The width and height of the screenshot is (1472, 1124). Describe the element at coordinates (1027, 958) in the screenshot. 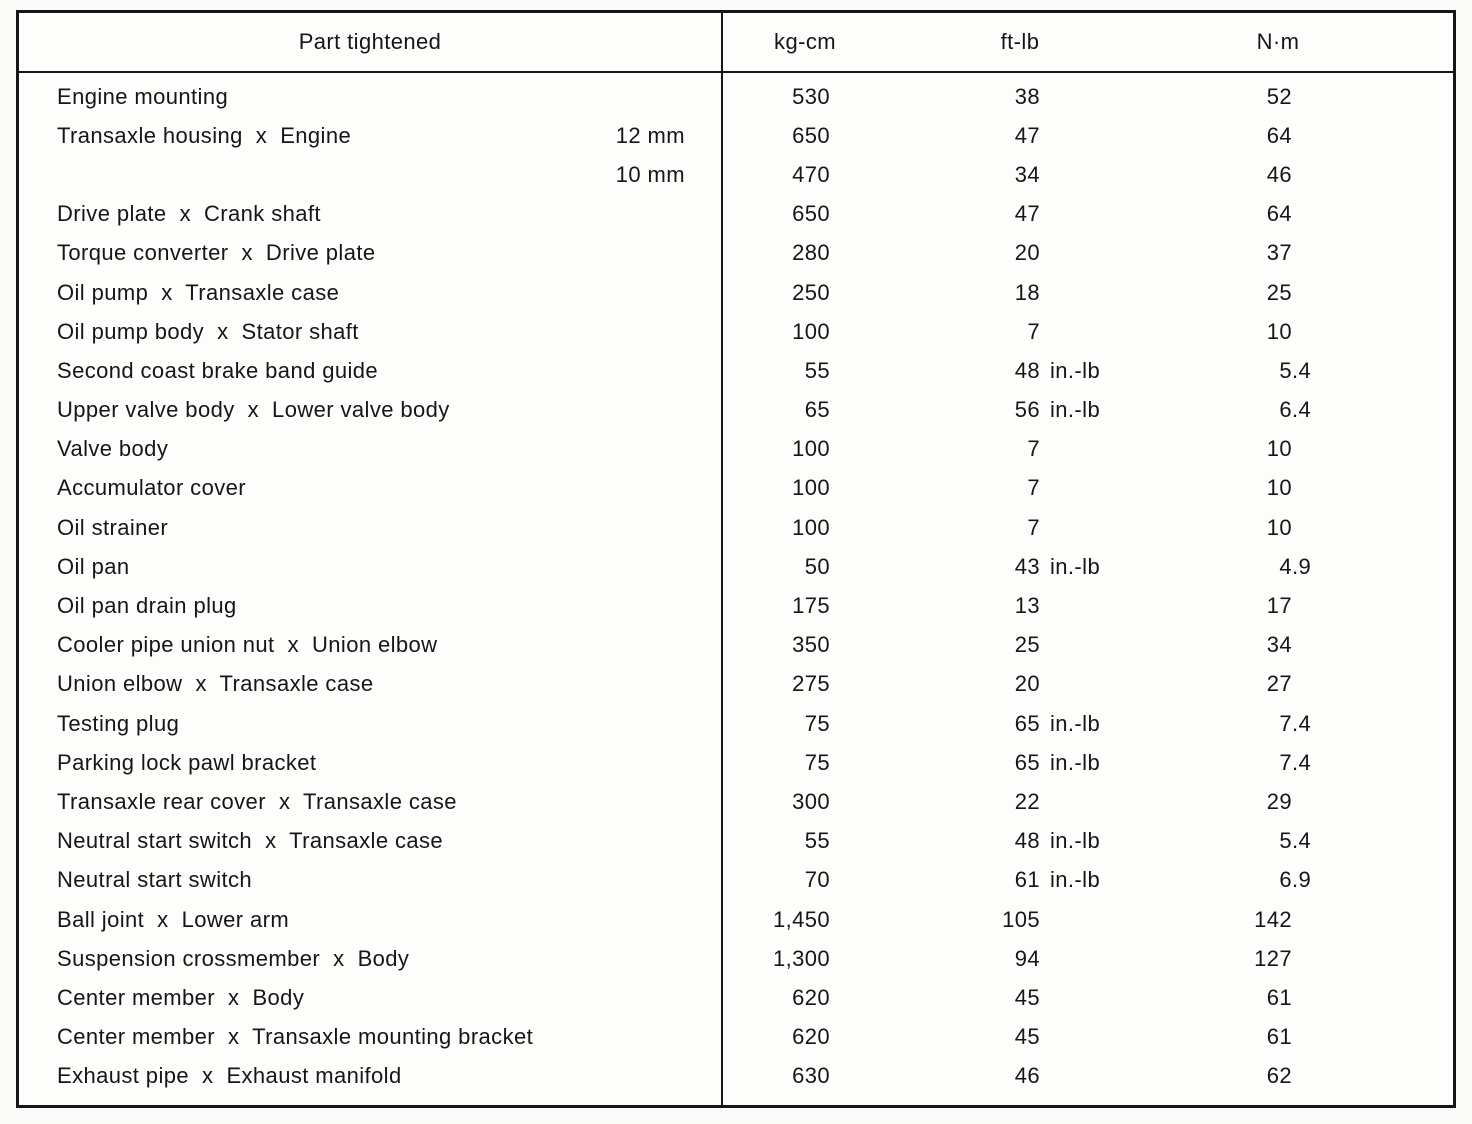

I see `ft-lb-value: 94` at that location.